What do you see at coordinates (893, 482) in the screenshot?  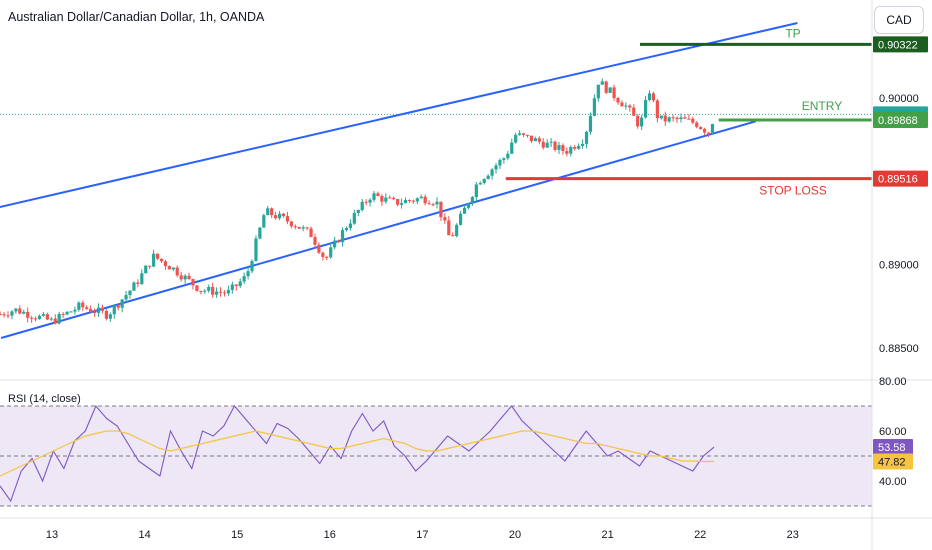 I see `rsi-tick-label: 40.00` at bounding box center [893, 482].